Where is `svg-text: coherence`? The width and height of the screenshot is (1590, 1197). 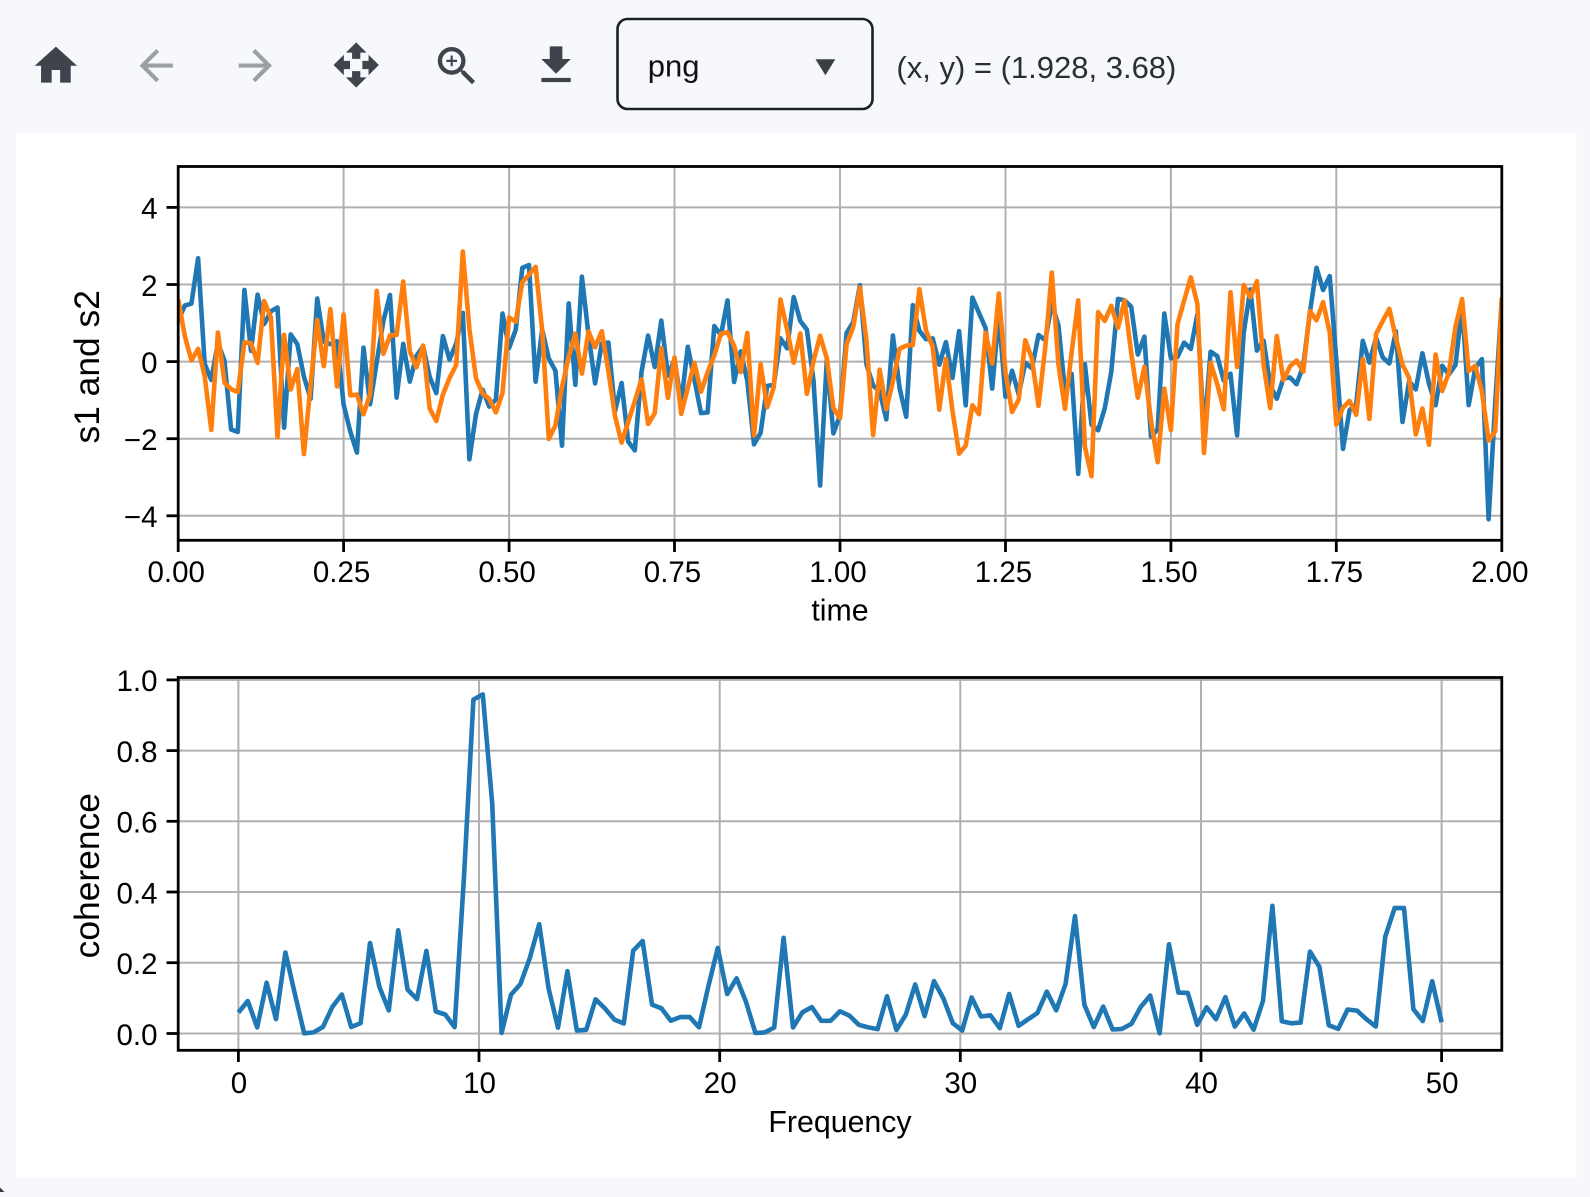
svg-text: coherence is located at coordinates (87, 875).